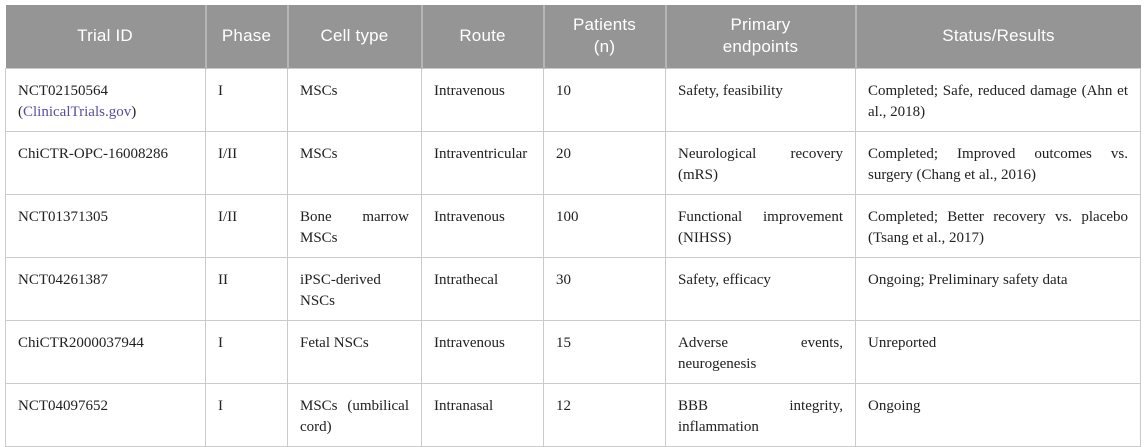  I want to click on cell-endpoints: BBB integrity, inflammation, so click(760, 414).